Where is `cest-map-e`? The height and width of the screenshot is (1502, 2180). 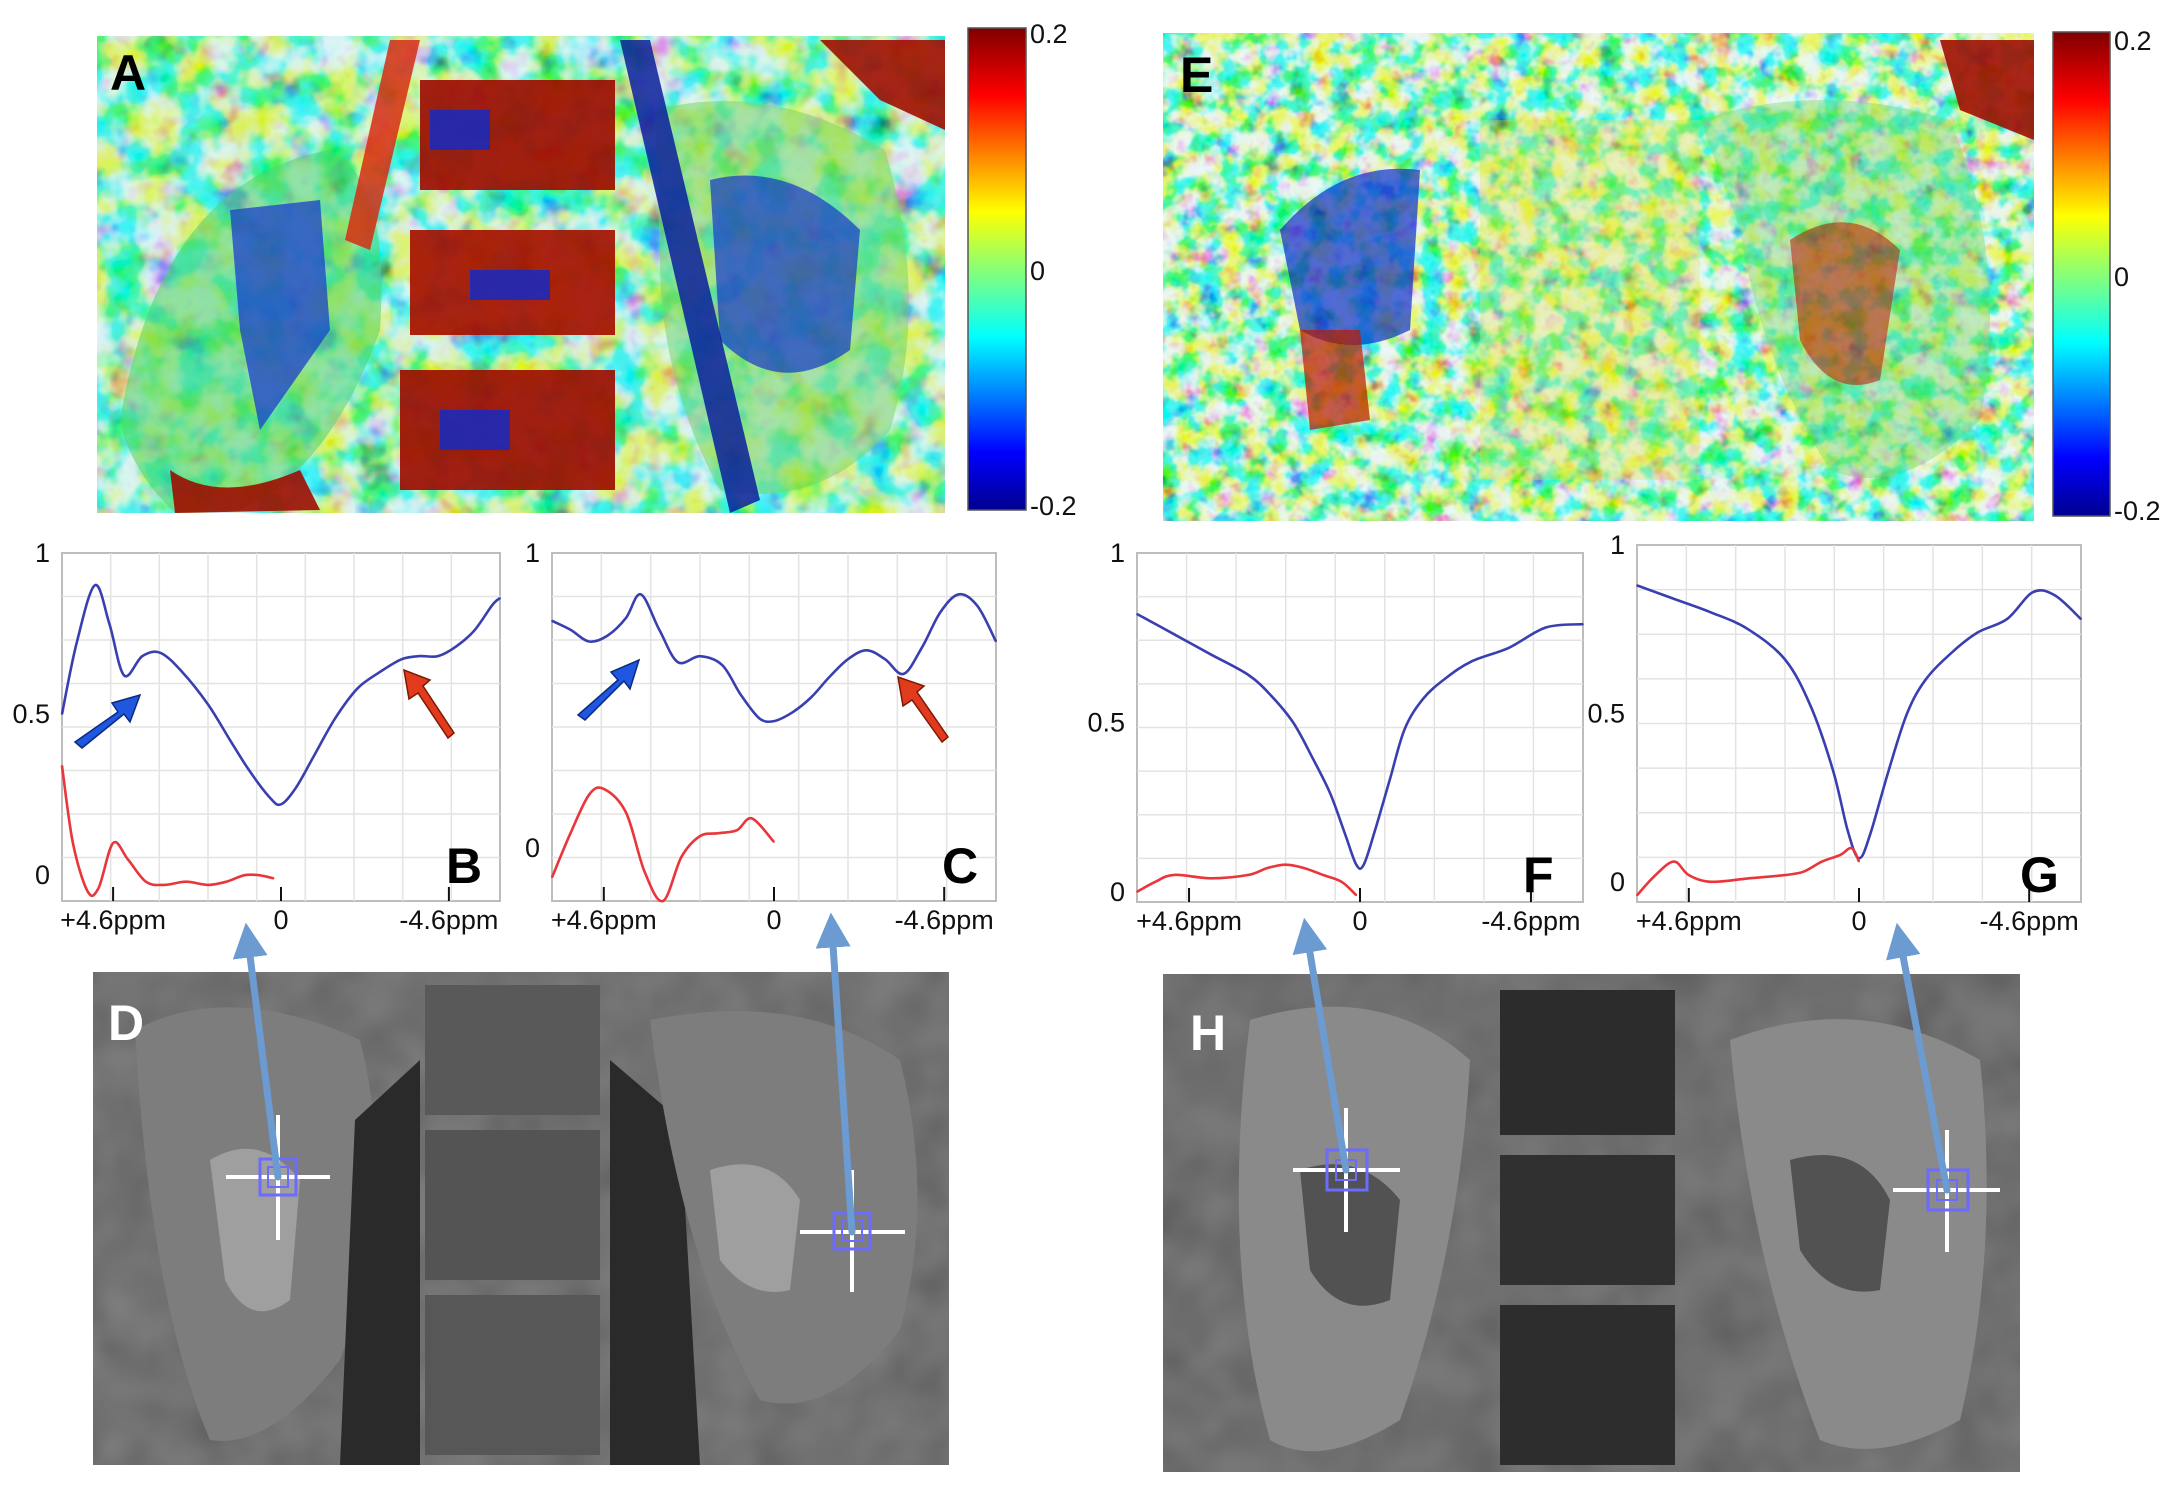
cest-map-e is located at coordinates (1598, 277).